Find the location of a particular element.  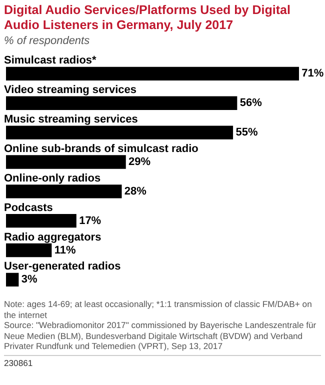

data-label: 55% is located at coordinates (247, 132).